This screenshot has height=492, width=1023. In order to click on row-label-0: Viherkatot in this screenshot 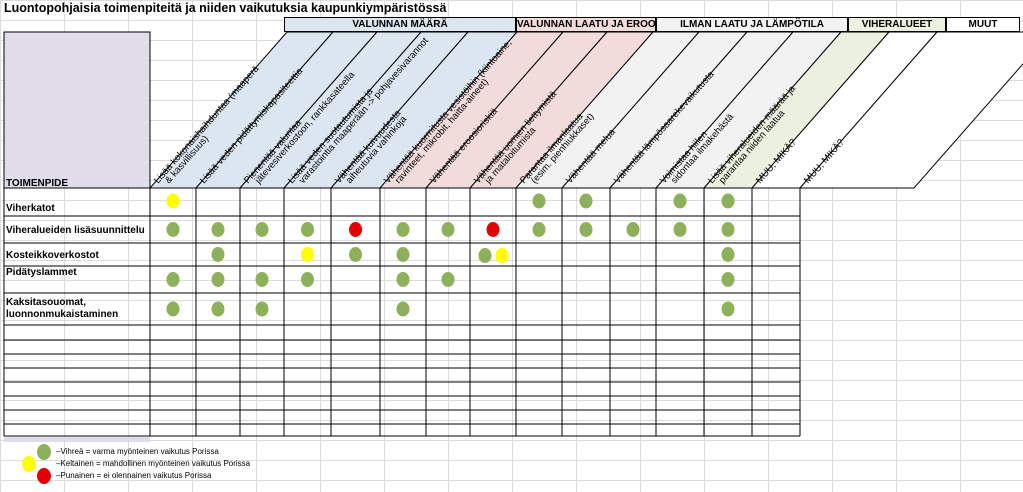, I will do `click(30, 208)`.